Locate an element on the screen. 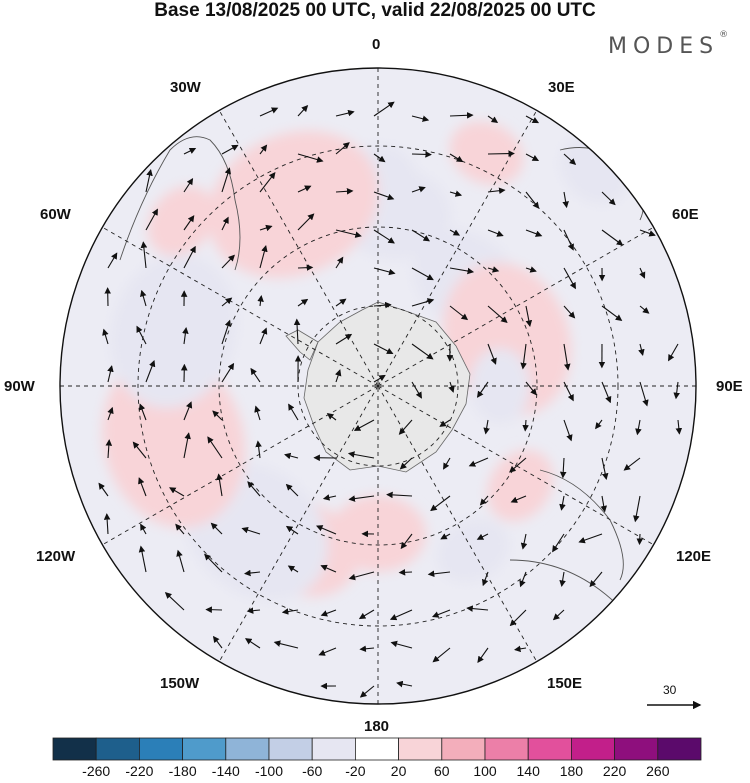 The image size is (750, 783). lon-label-60e: 60E is located at coordinates (685, 214).